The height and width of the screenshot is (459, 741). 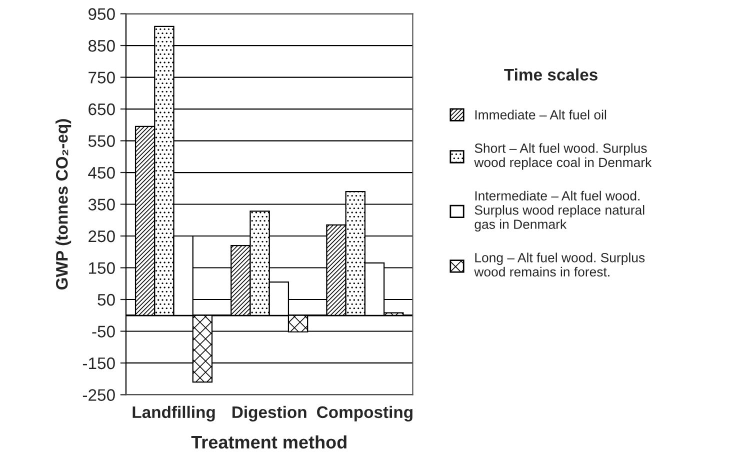 What do you see at coordinates (102, 268) in the screenshot?
I see `y-tick-label: 150` at bounding box center [102, 268].